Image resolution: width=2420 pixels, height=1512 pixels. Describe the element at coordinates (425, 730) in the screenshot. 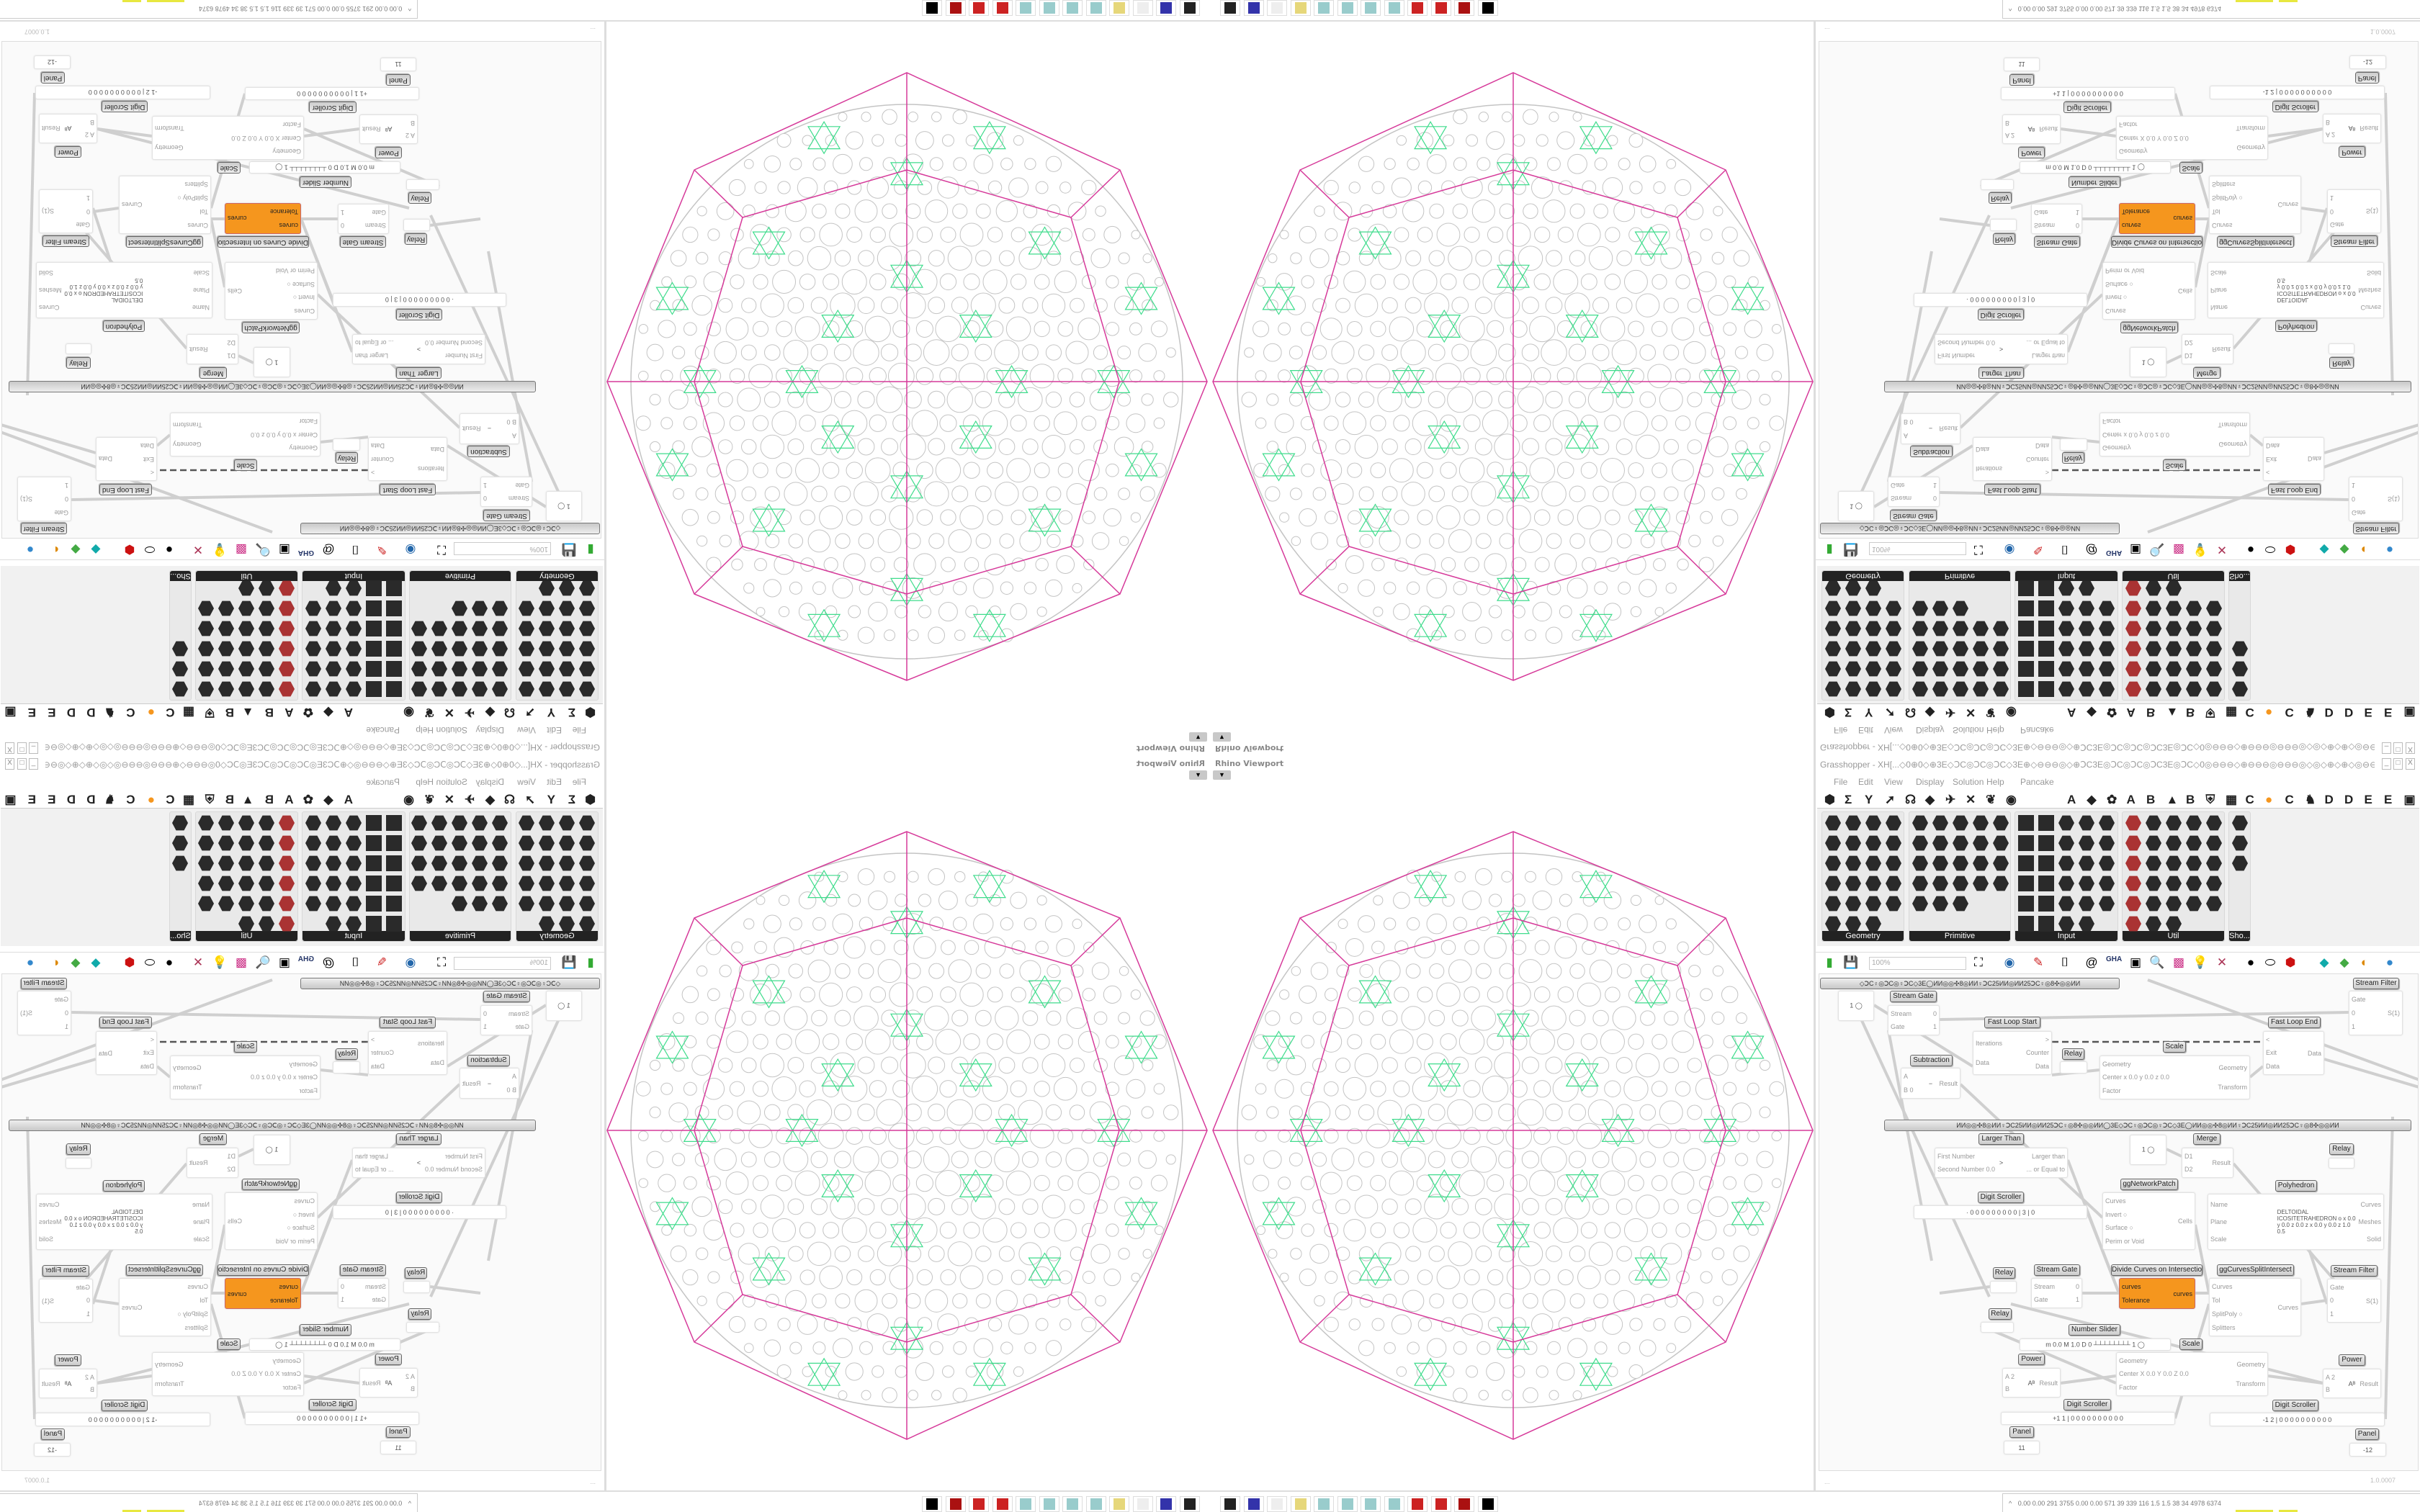

I see `menu-help: Help` at that location.